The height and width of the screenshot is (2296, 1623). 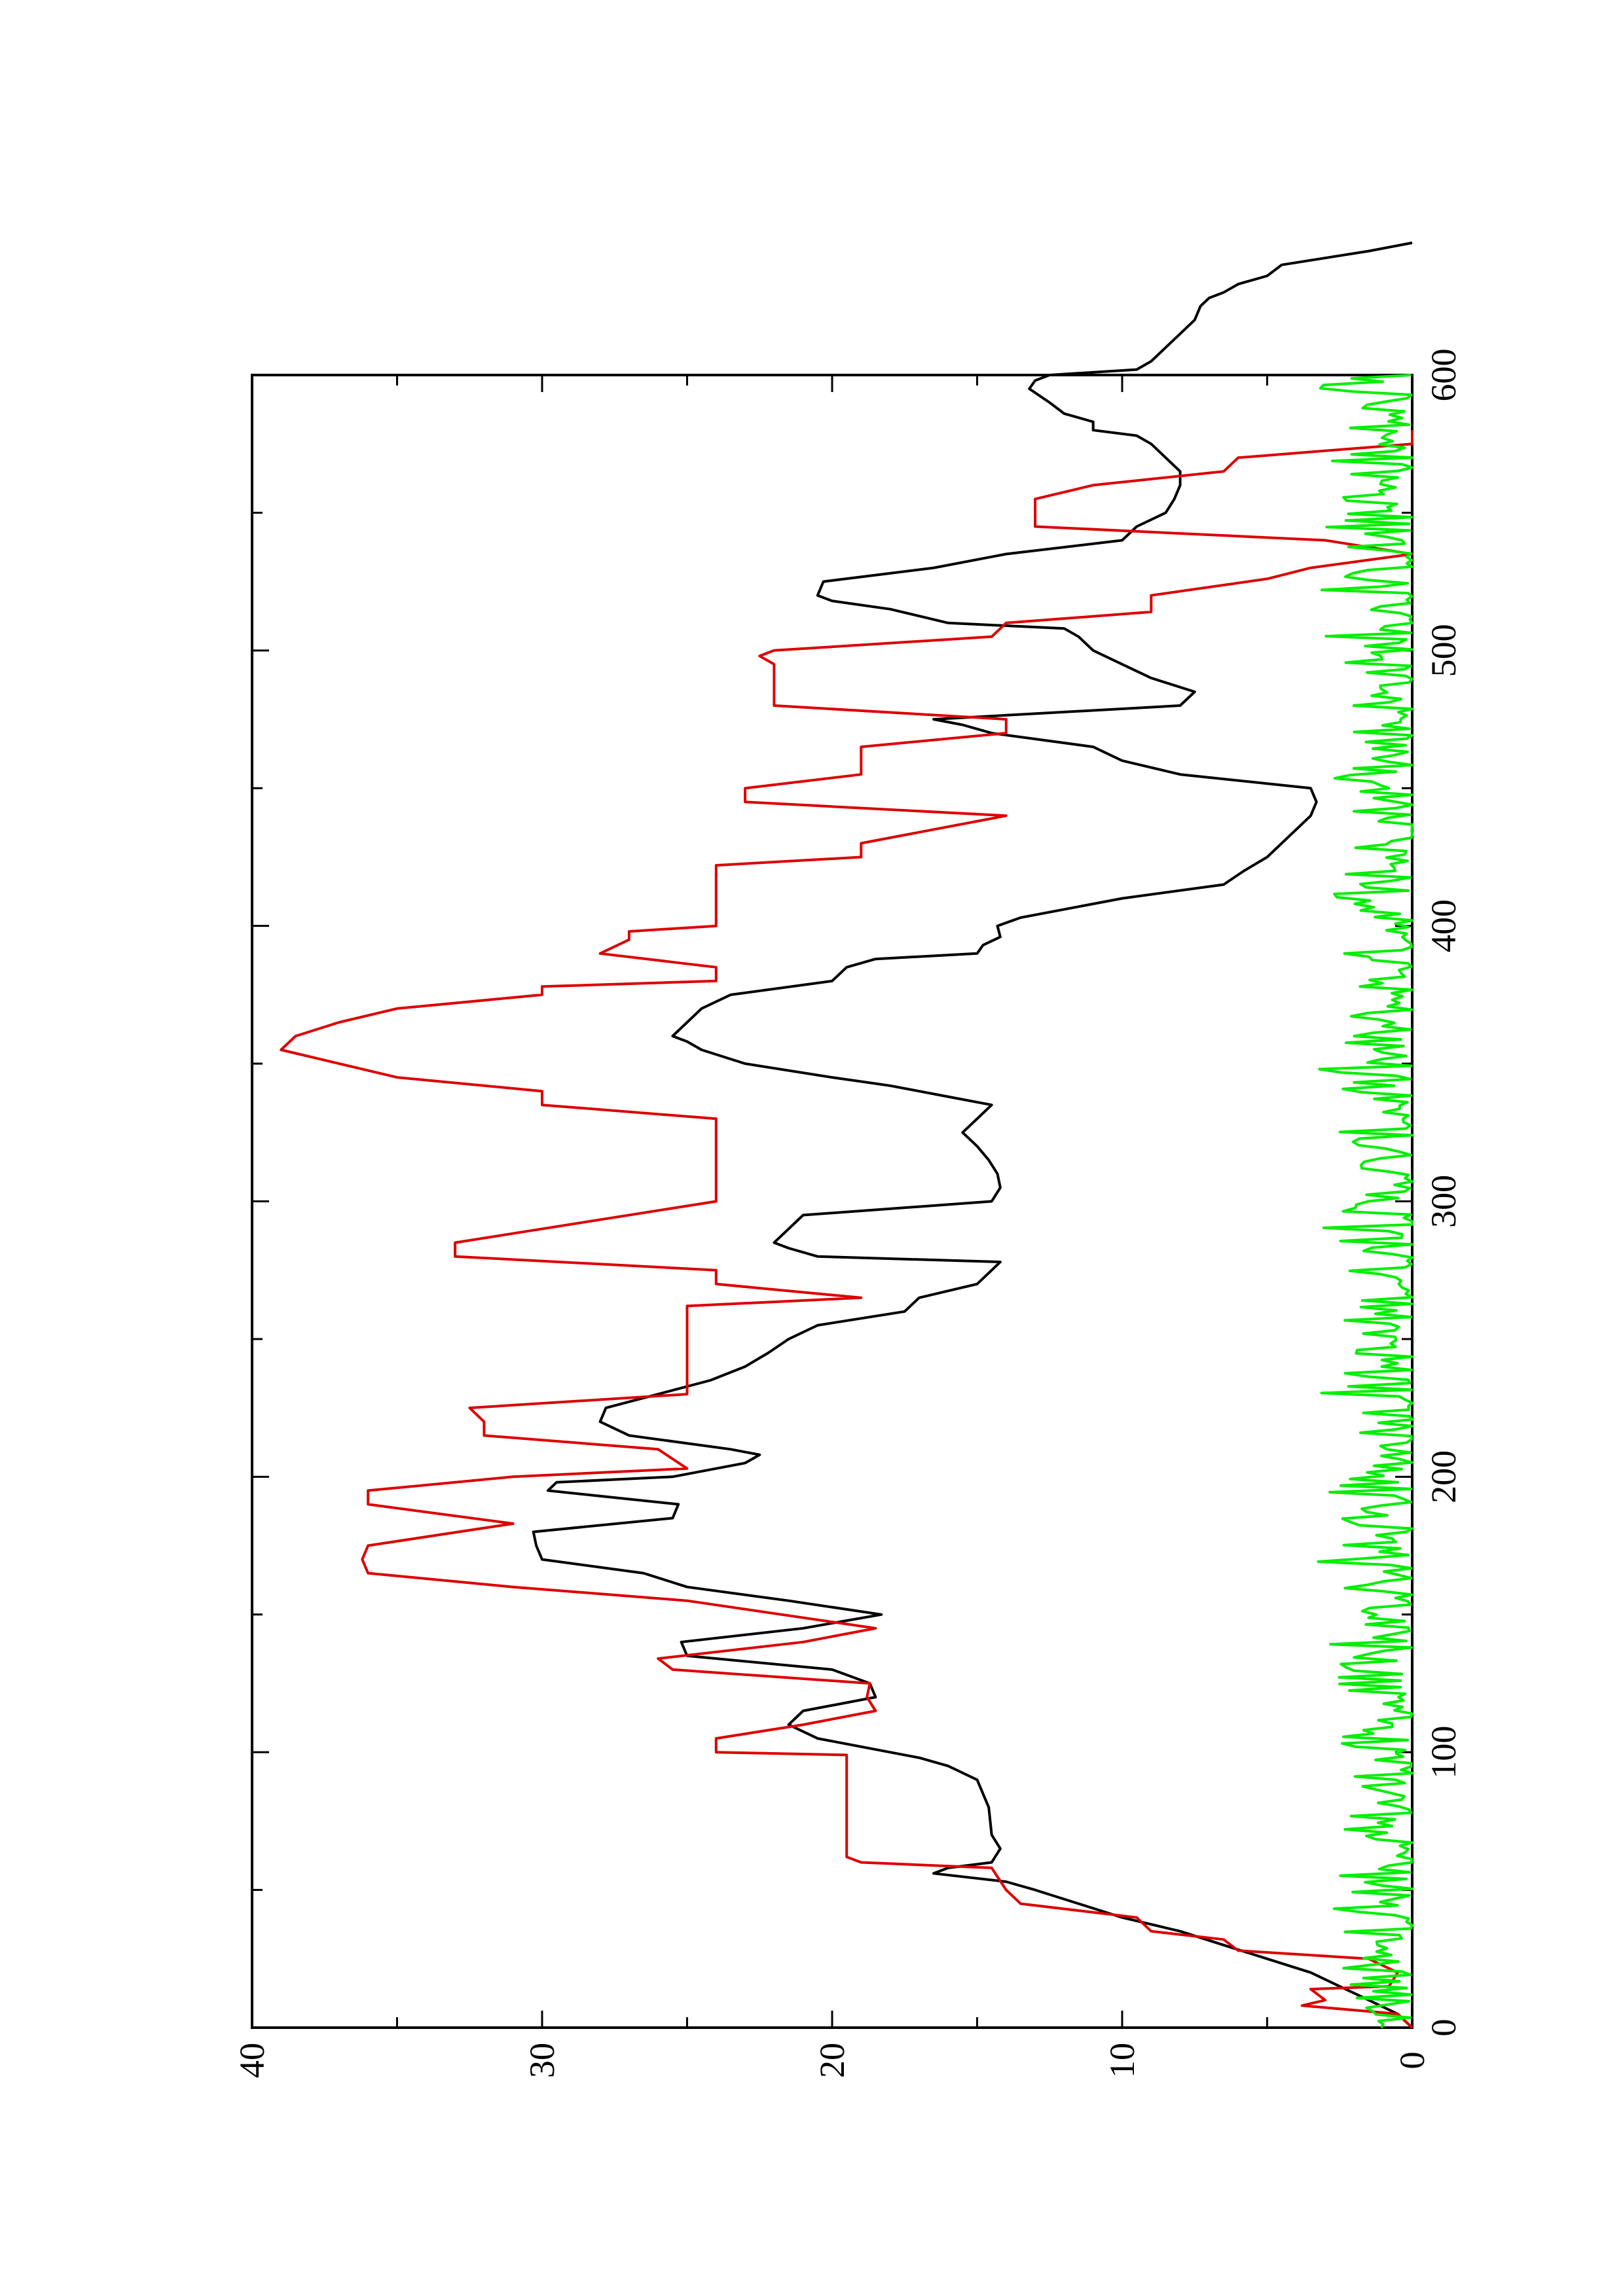 What do you see at coordinates (1443, 1476) in the screenshot?
I see `x-tick-label: 200` at bounding box center [1443, 1476].